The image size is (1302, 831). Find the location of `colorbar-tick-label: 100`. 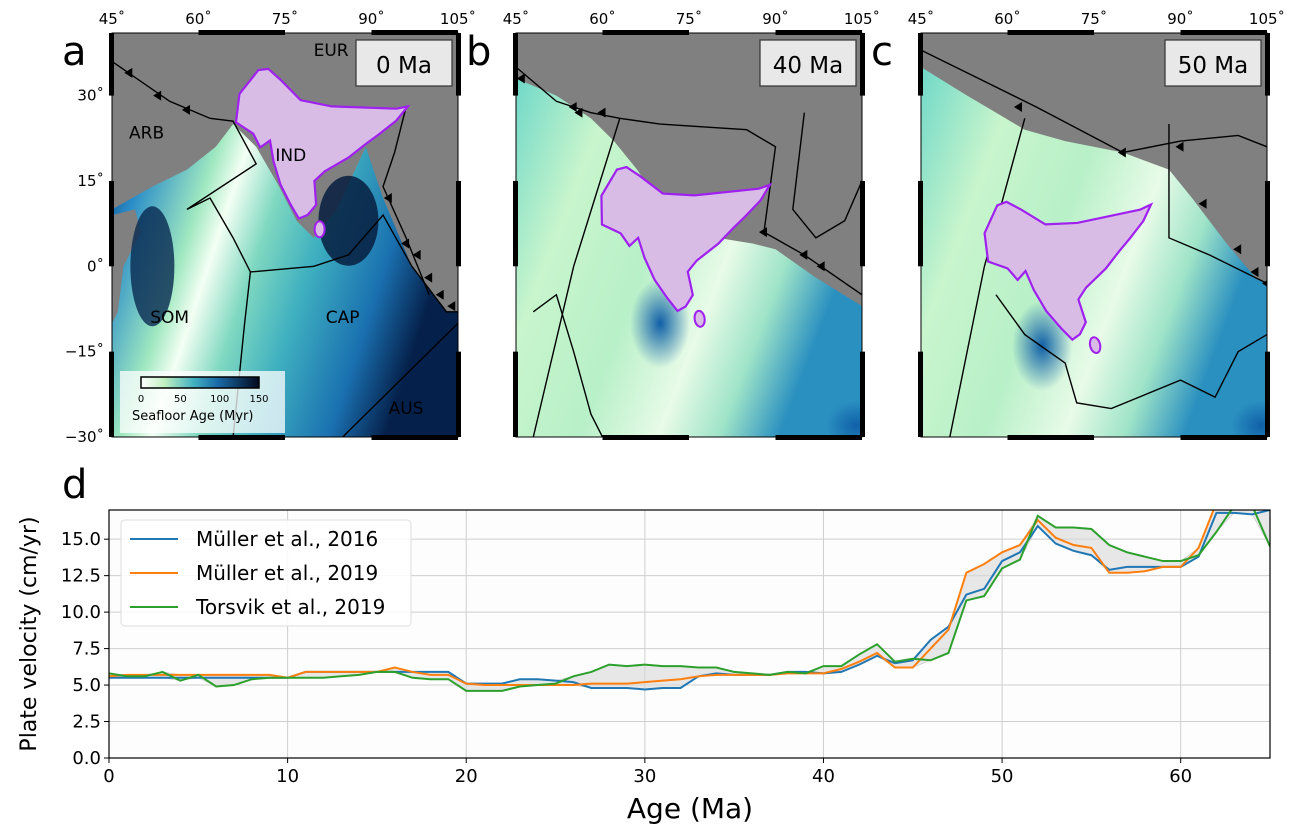

colorbar-tick-label: 100 is located at coordinates (219, 399).